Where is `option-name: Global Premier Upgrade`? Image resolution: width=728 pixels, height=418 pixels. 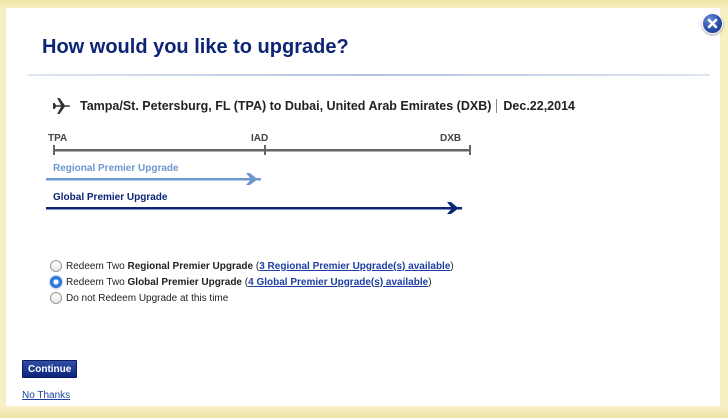
option-name: Global Premier Upgrade is located at coordinates (184, 282).